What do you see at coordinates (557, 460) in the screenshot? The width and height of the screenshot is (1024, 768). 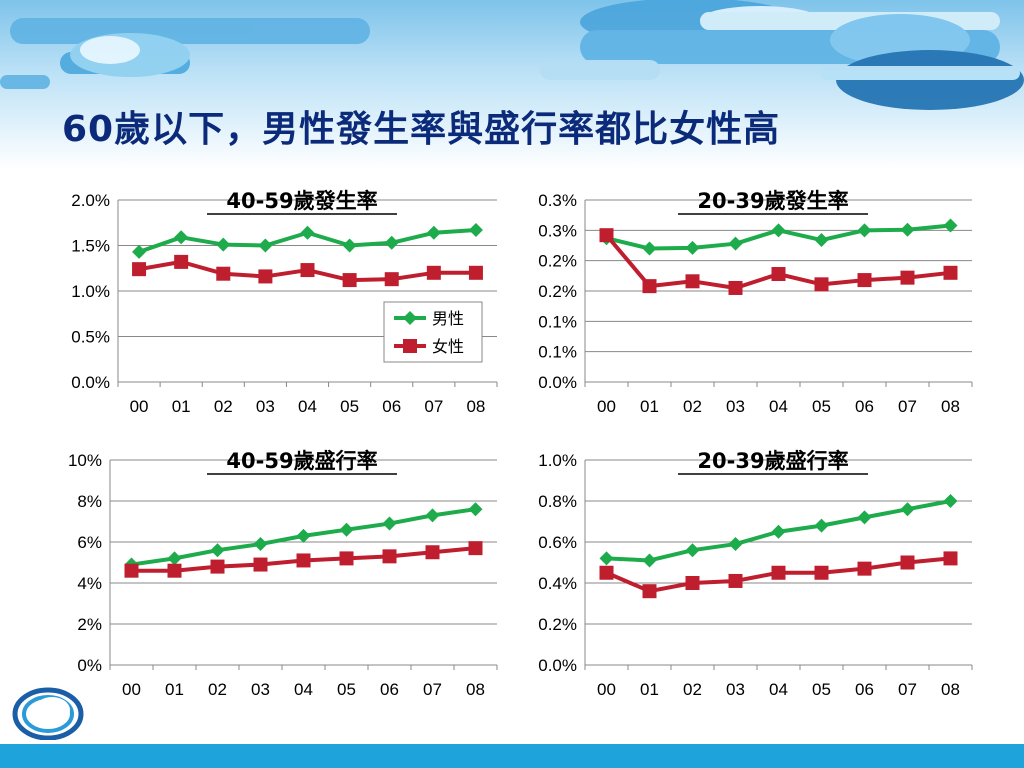 I see `y-tick-label: 1.0%` at bounding box center [557, 460].